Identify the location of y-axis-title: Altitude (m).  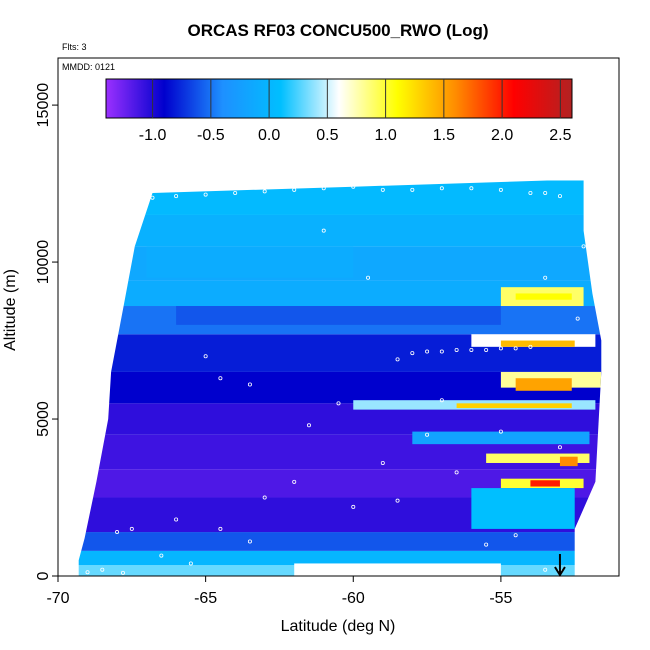
(10, 310).